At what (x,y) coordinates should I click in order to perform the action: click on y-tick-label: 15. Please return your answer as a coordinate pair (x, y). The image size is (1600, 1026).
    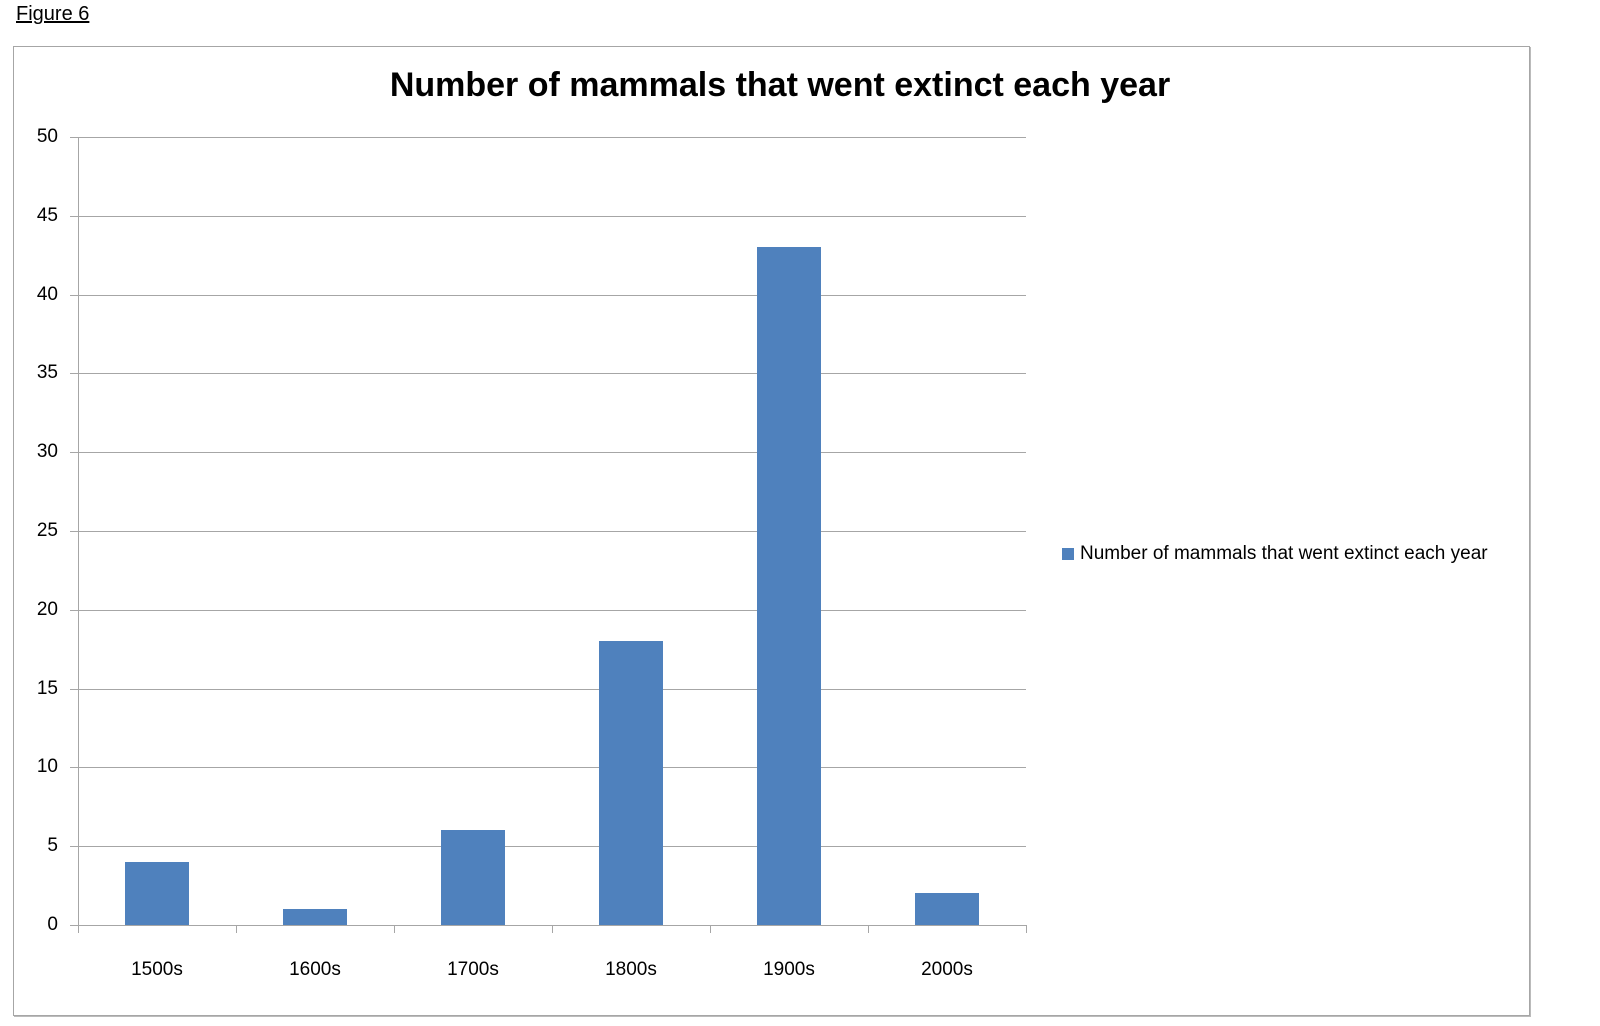
    Looking at the image, I should click on (47, 688).